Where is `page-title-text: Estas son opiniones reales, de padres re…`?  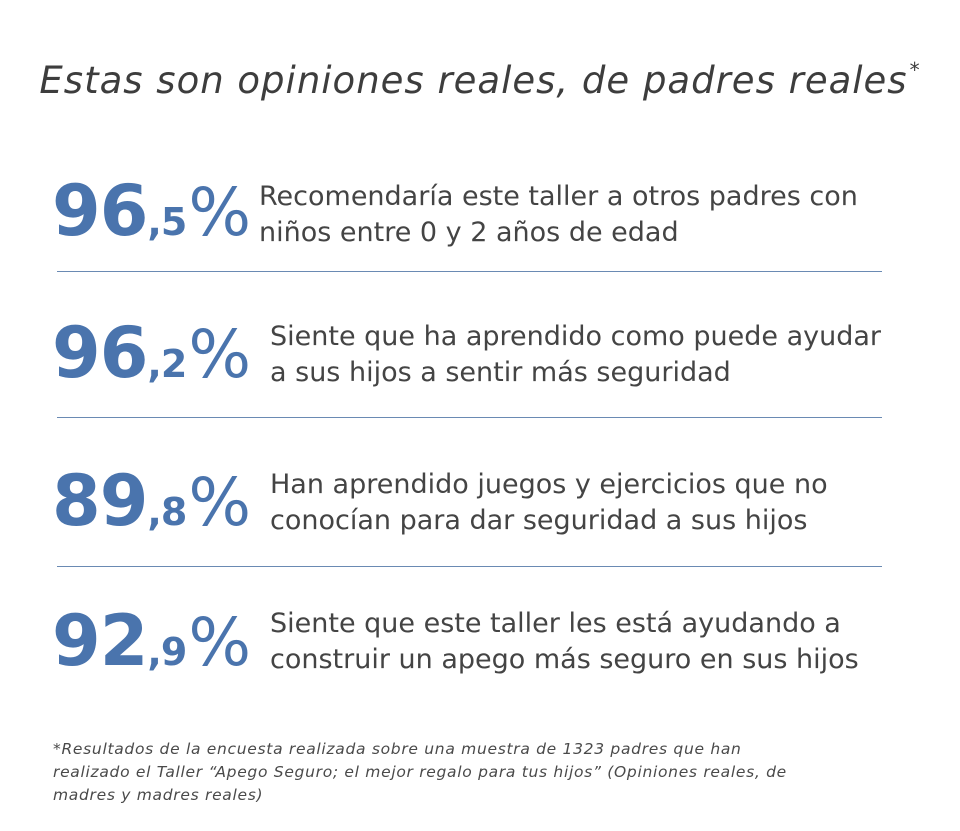
page-title-text: Estas son opiniones reales, de padres re… is located at coordinates (473, 80).